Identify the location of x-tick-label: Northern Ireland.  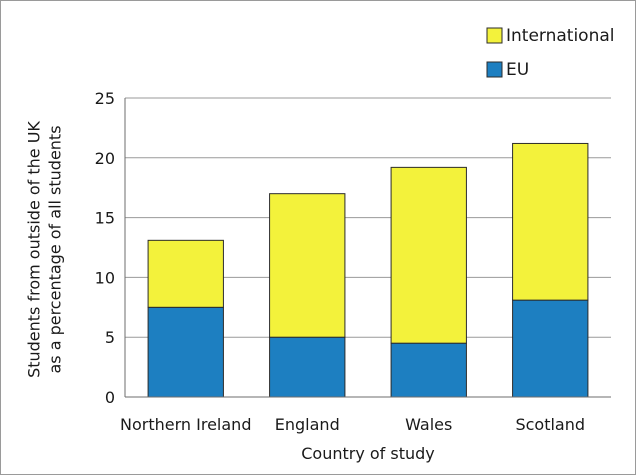
(185, 424).